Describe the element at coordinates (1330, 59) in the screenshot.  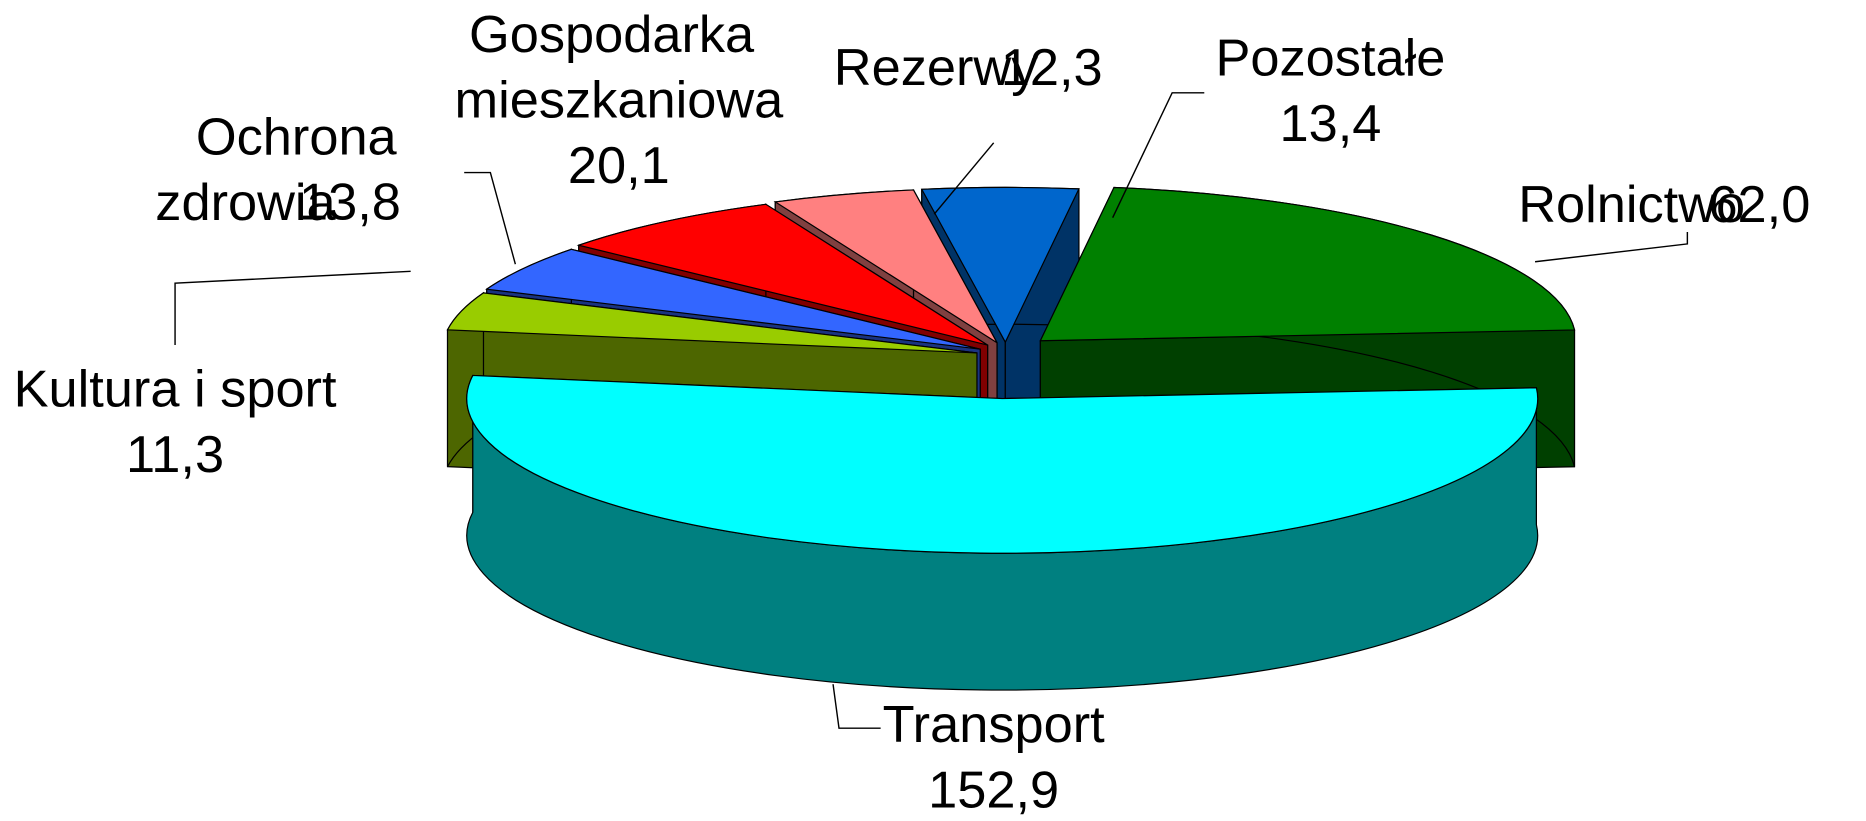
I see `slice-label: Pozostałe` at that location.